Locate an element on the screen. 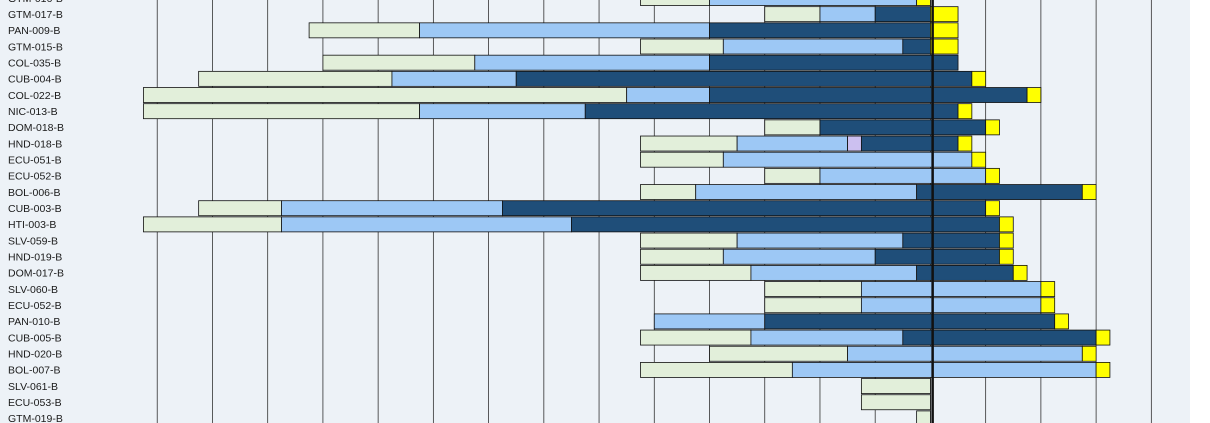 This screenshot has width=1210, height=423. row-label: HND-019-B is located at coordinates (35, 258).